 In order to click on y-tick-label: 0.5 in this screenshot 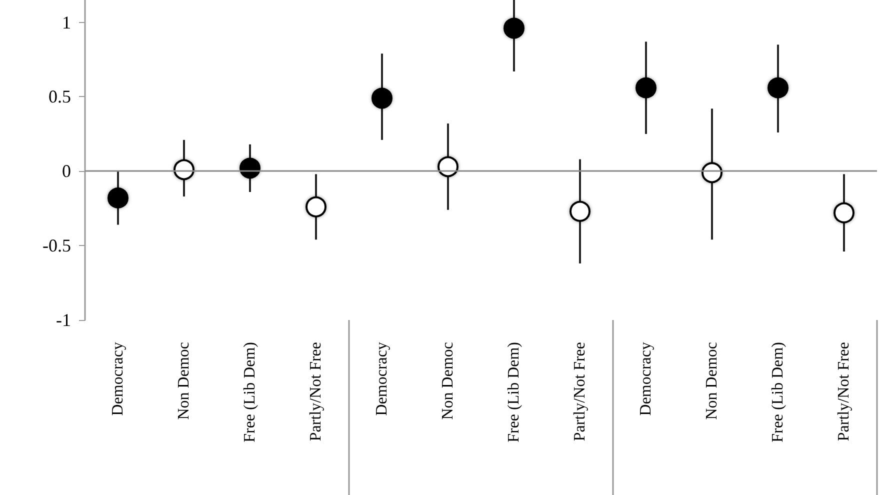, I will do `click(59, 96)`.